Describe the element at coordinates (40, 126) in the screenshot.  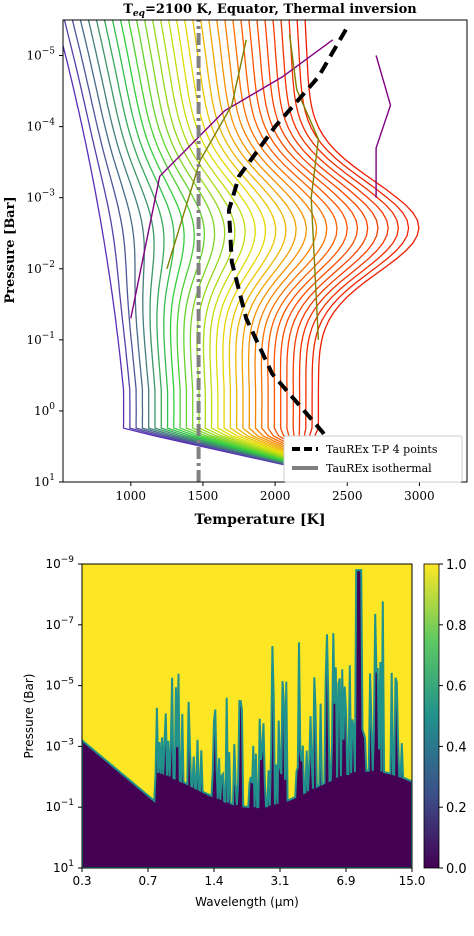
I see `y-tick-label: 10⁻⁴` at that location.